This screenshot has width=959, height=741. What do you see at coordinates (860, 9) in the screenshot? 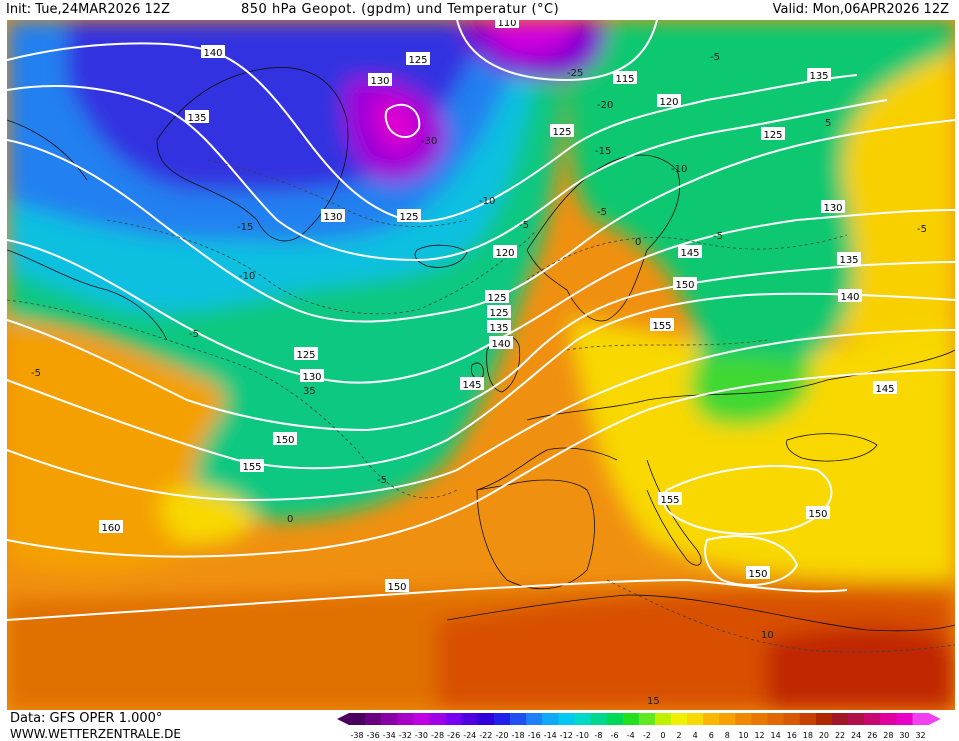
I see `valid-time: Valid: Mon,06APR2026 12Z` at bounding box center [860, 9].